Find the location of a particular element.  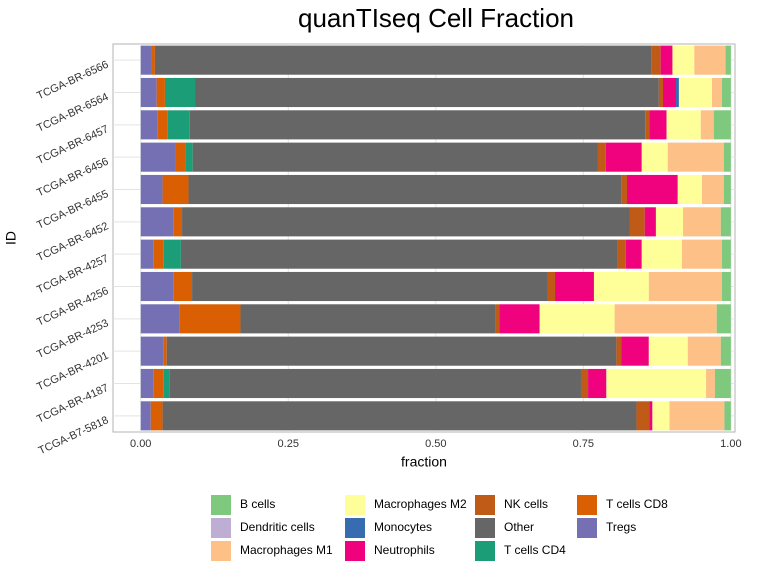

legend-label: B cells is located at coordinates (257, 504).